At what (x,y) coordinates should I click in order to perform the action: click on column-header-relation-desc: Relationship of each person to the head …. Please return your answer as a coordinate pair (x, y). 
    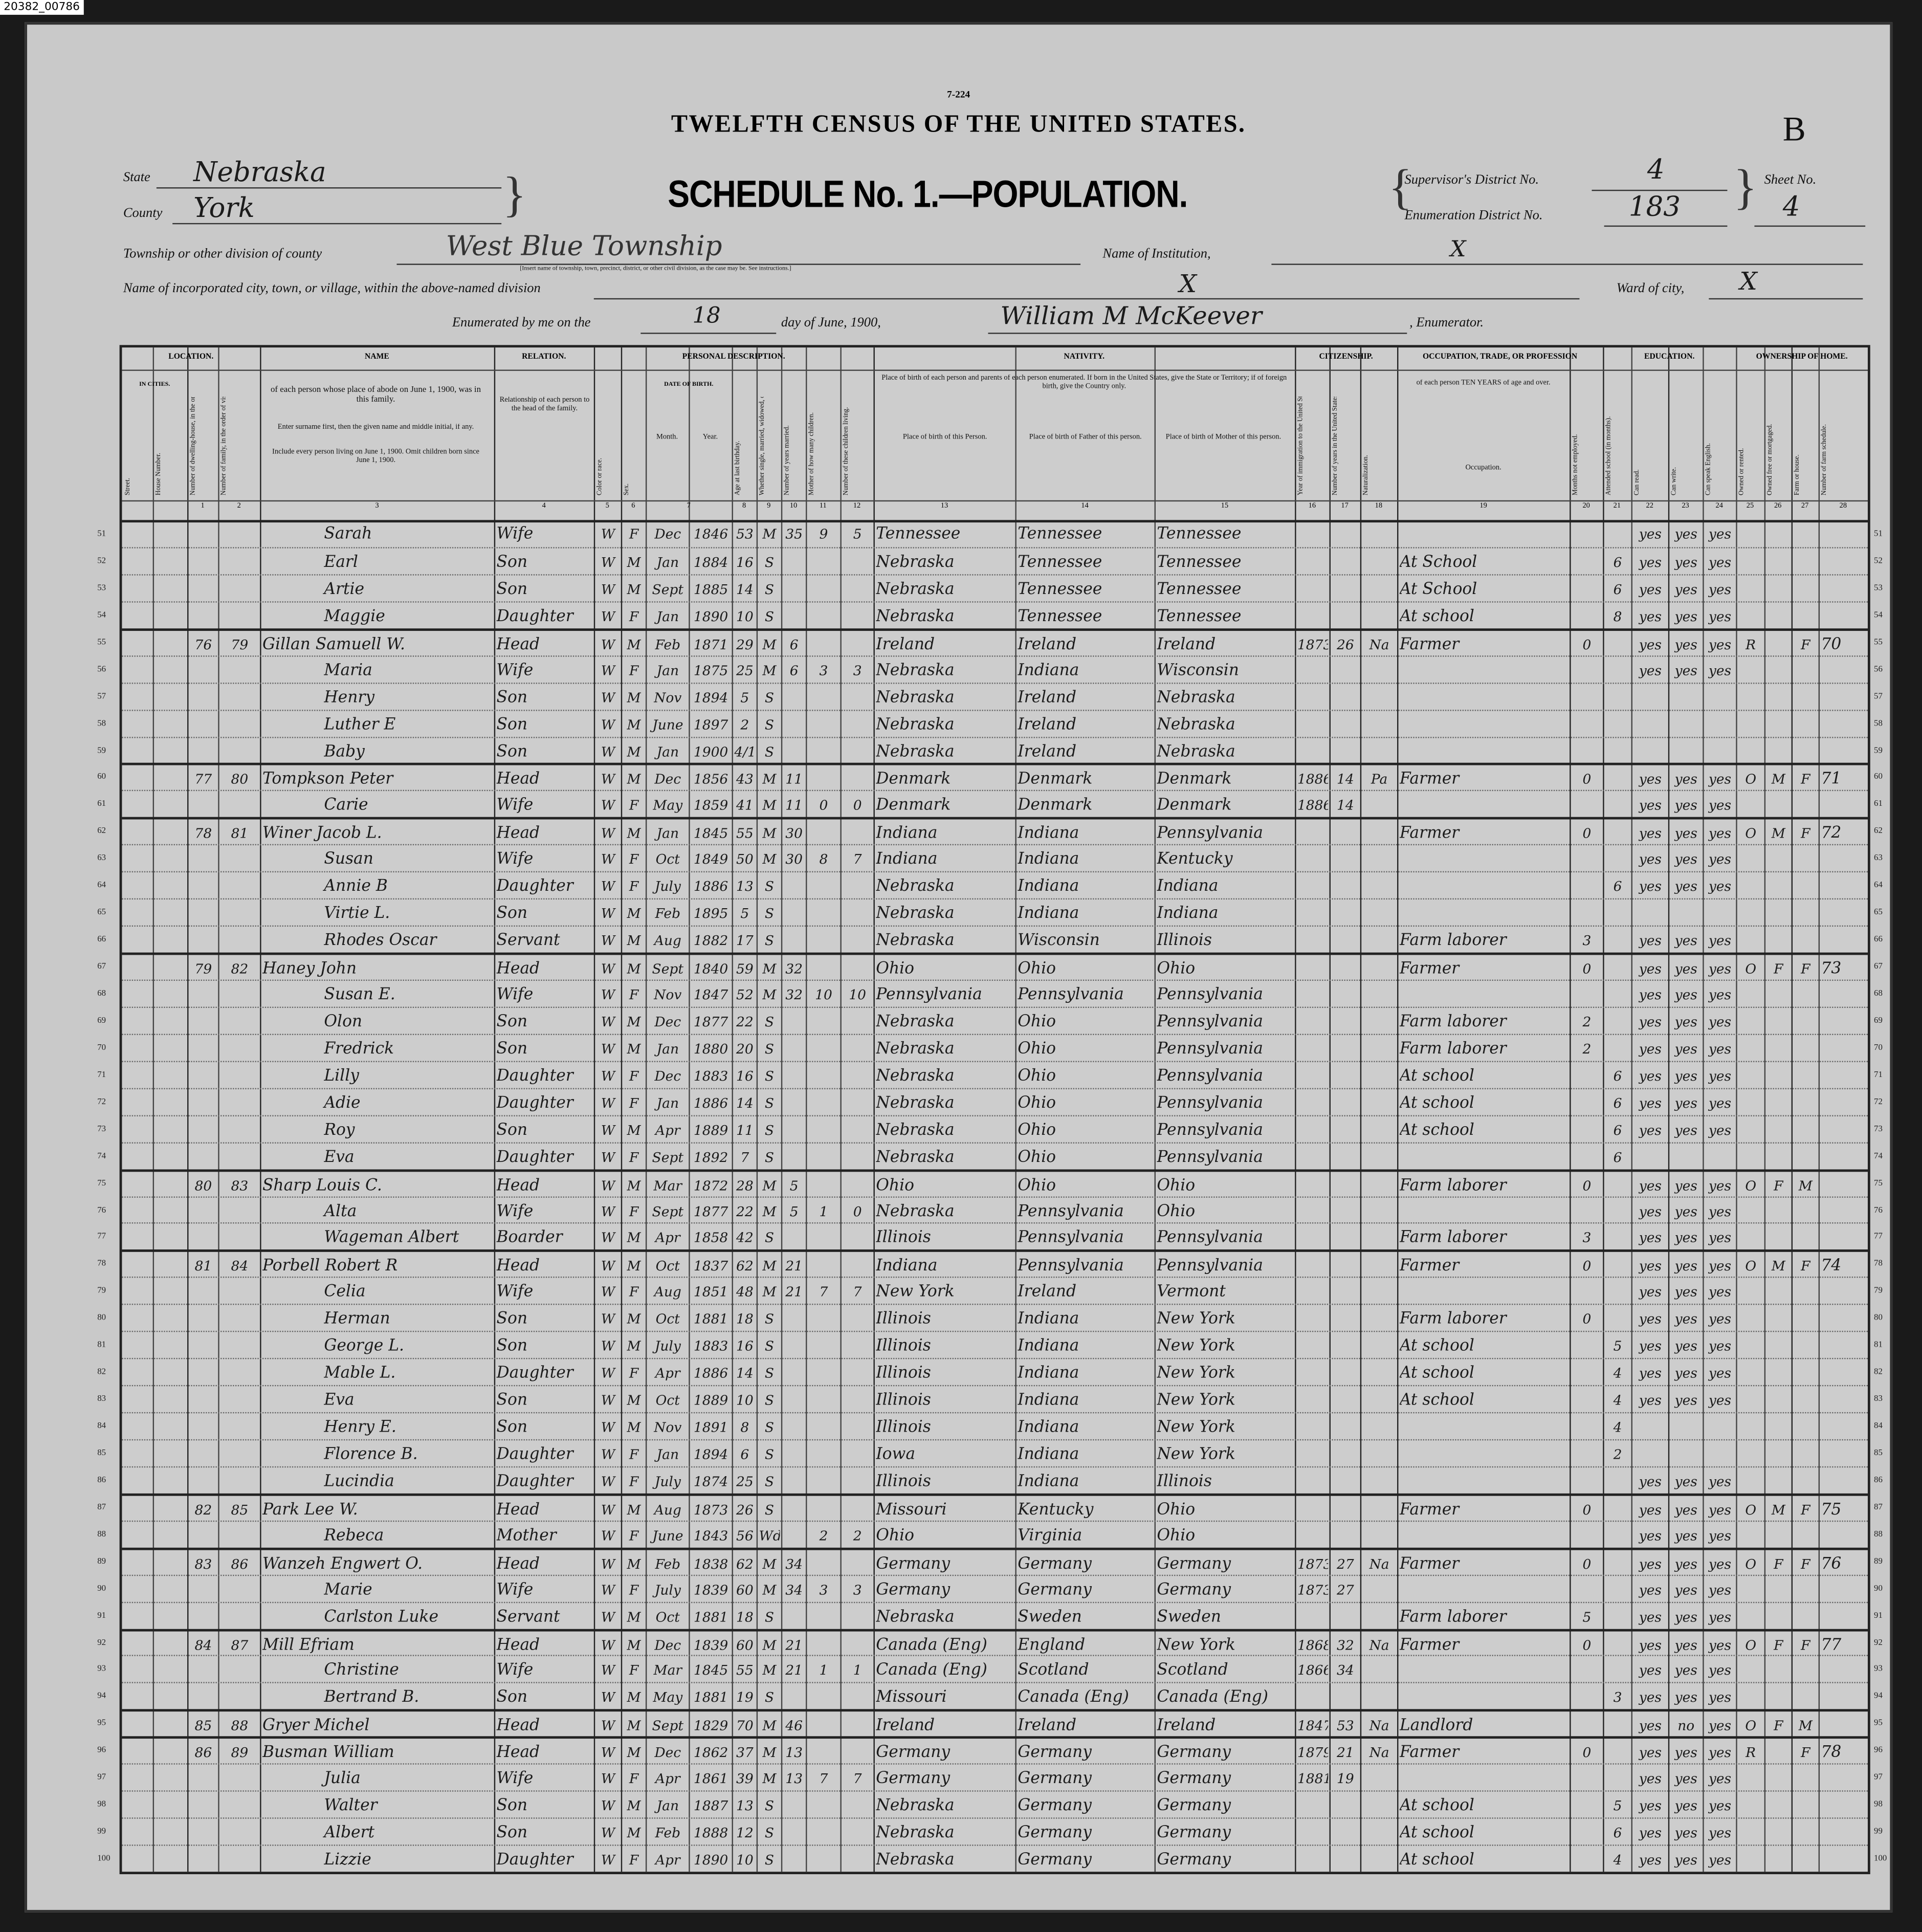
    Looking at the image, I should click on (544, 405).